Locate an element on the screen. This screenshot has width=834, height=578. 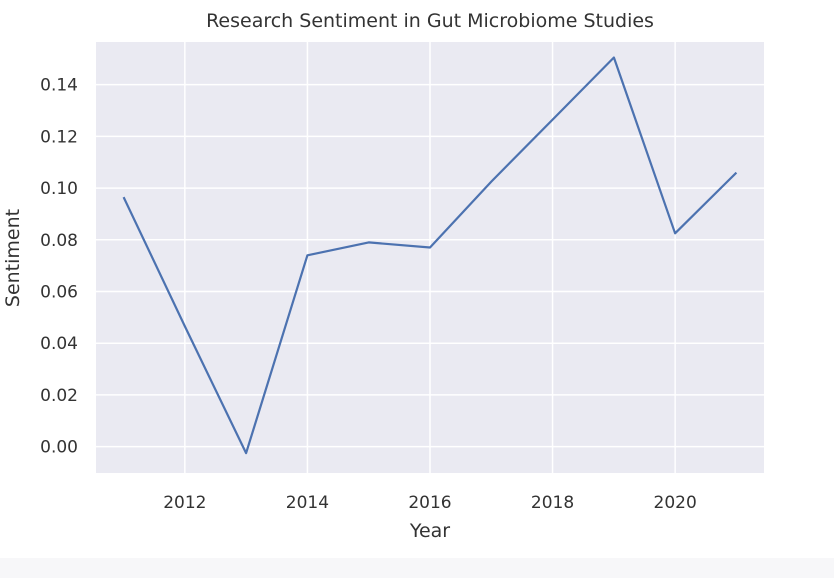
y-tick-label: 0.10 is located at coordinates (59, 189).